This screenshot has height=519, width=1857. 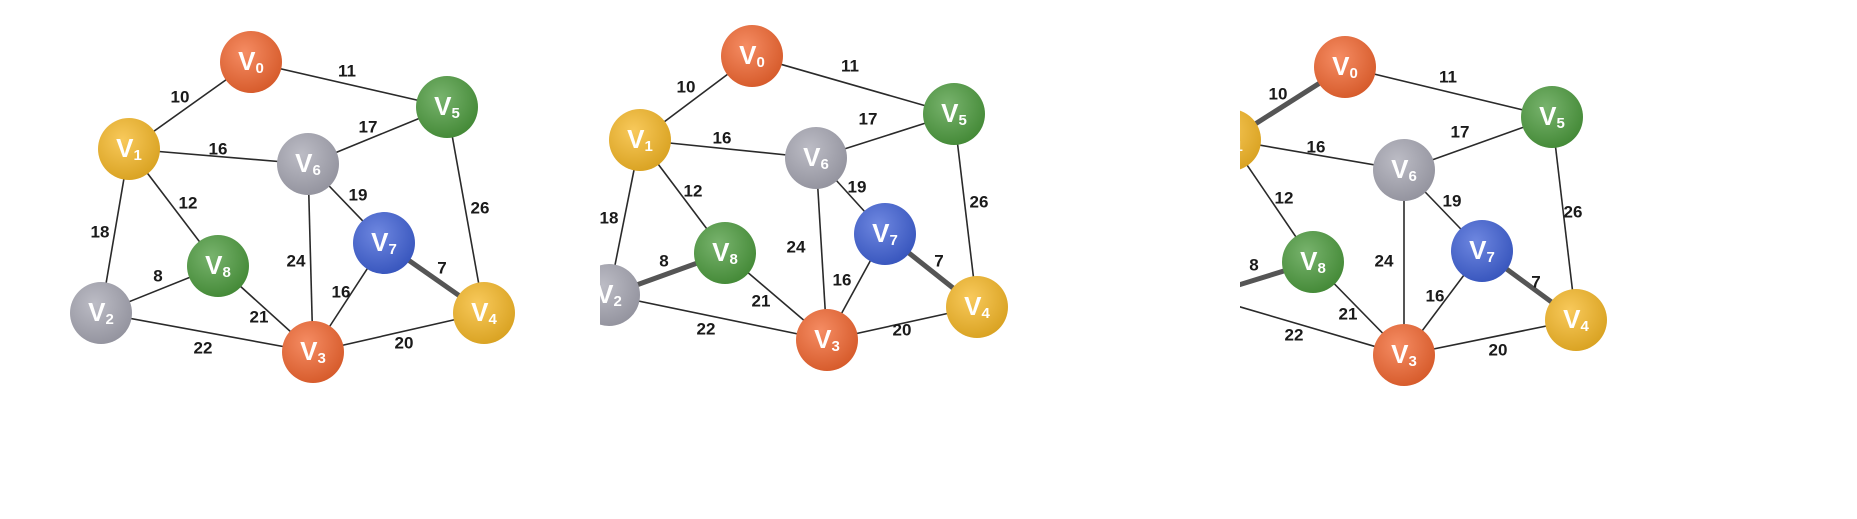 What do you see at coordinates (188, 202) in the screenshot?
I see `edge-weight-v1-v8: 12` at bounding box center [188, 202].